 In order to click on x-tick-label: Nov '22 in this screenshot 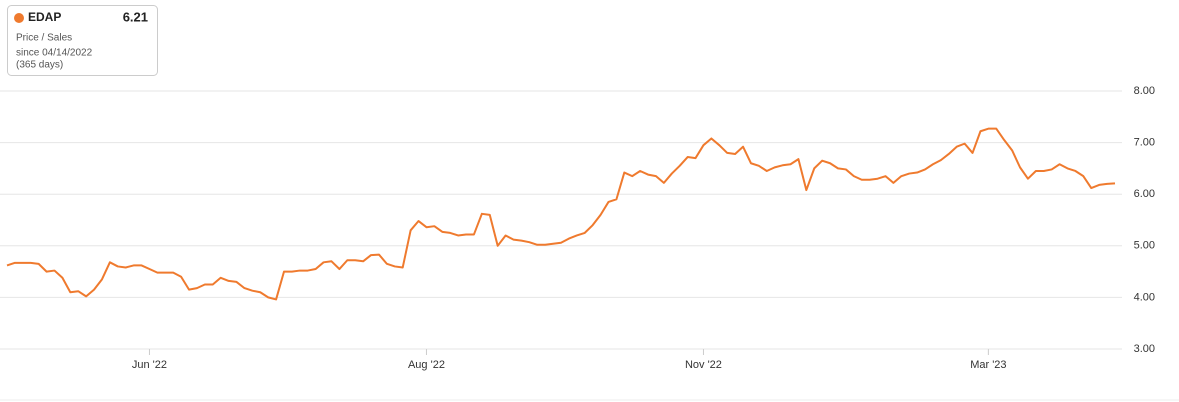, I will do `click(703, 365)`.